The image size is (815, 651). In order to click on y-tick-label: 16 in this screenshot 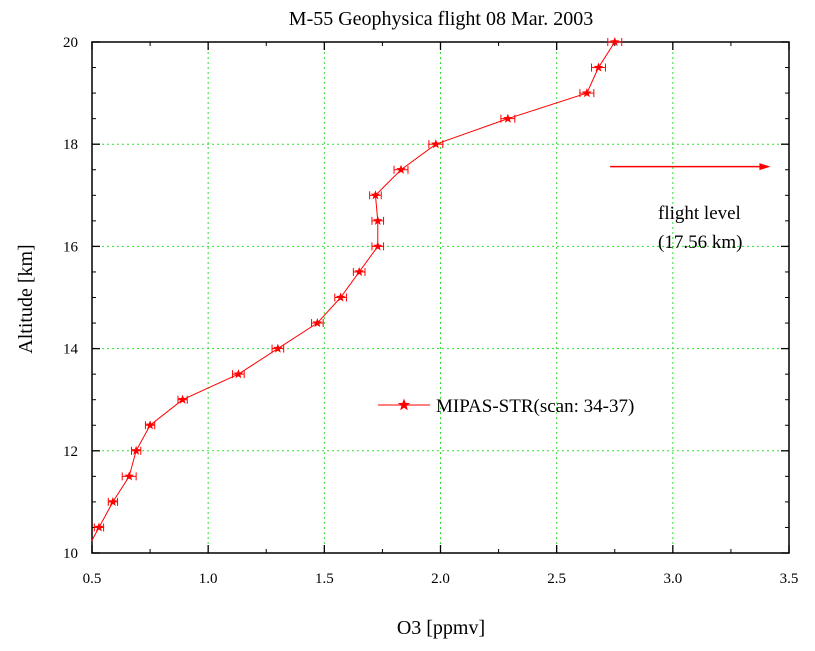, I will do `click(71, 247)`.